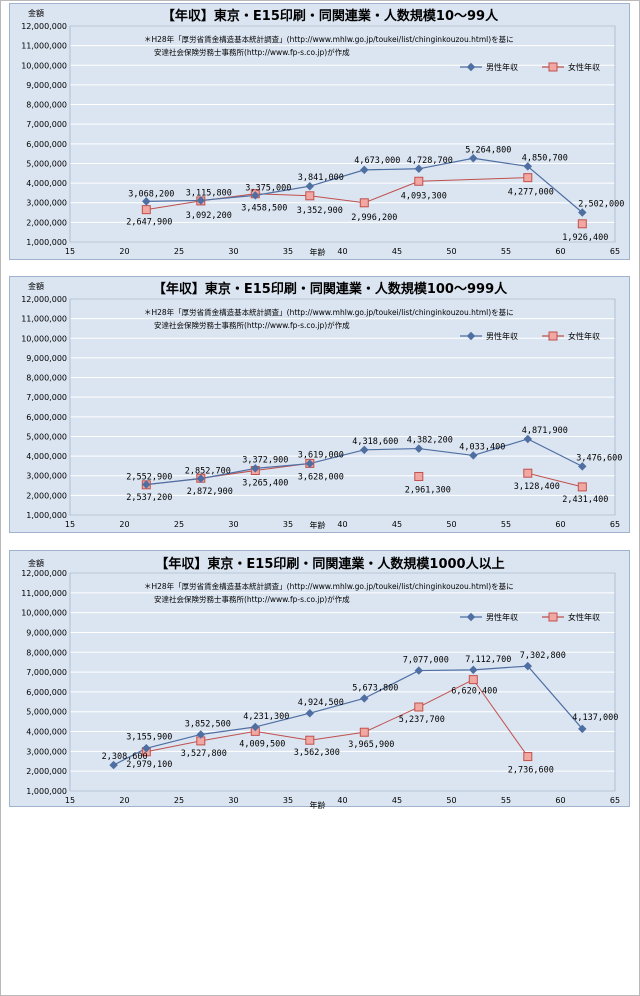 This screenshot has width=640, height=996. What do you see at coordinates (46, 85) in the screenshot?
I see `y-tick-label: 9,000,000` at bounding box center [46, 85].